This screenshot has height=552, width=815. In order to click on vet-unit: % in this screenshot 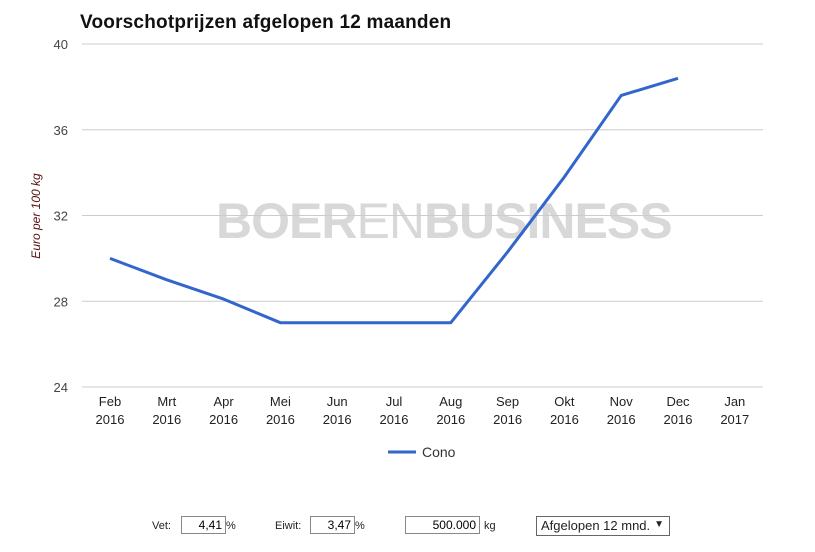, I will do `click(231, 526)`.